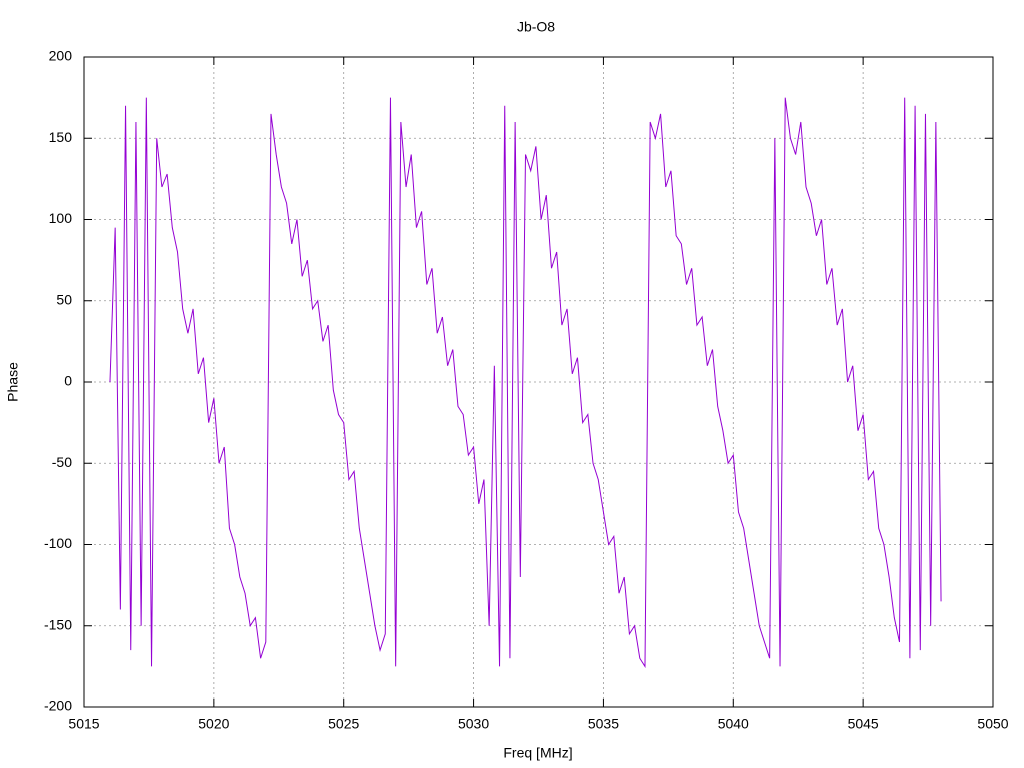  Describe the element at coordinates (213, 724) in the screenshot. I see `x-tick-label: 5020` at that location.